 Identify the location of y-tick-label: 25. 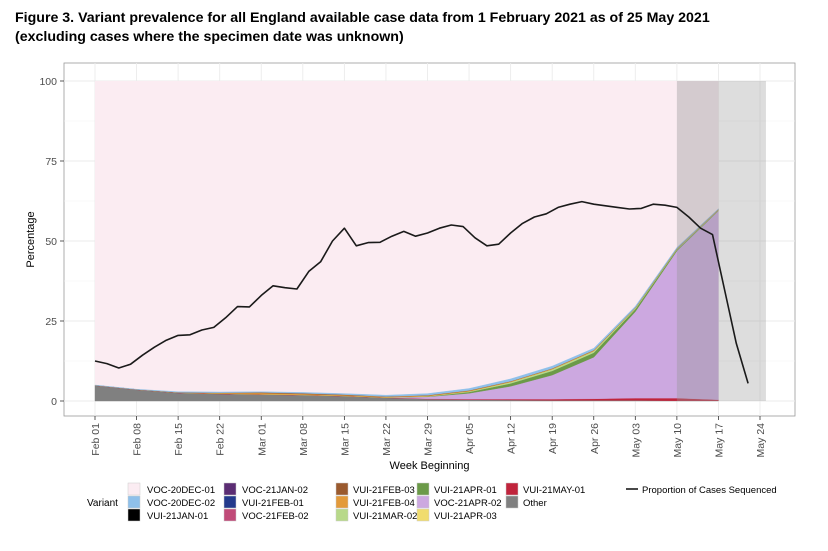
(51, 322).